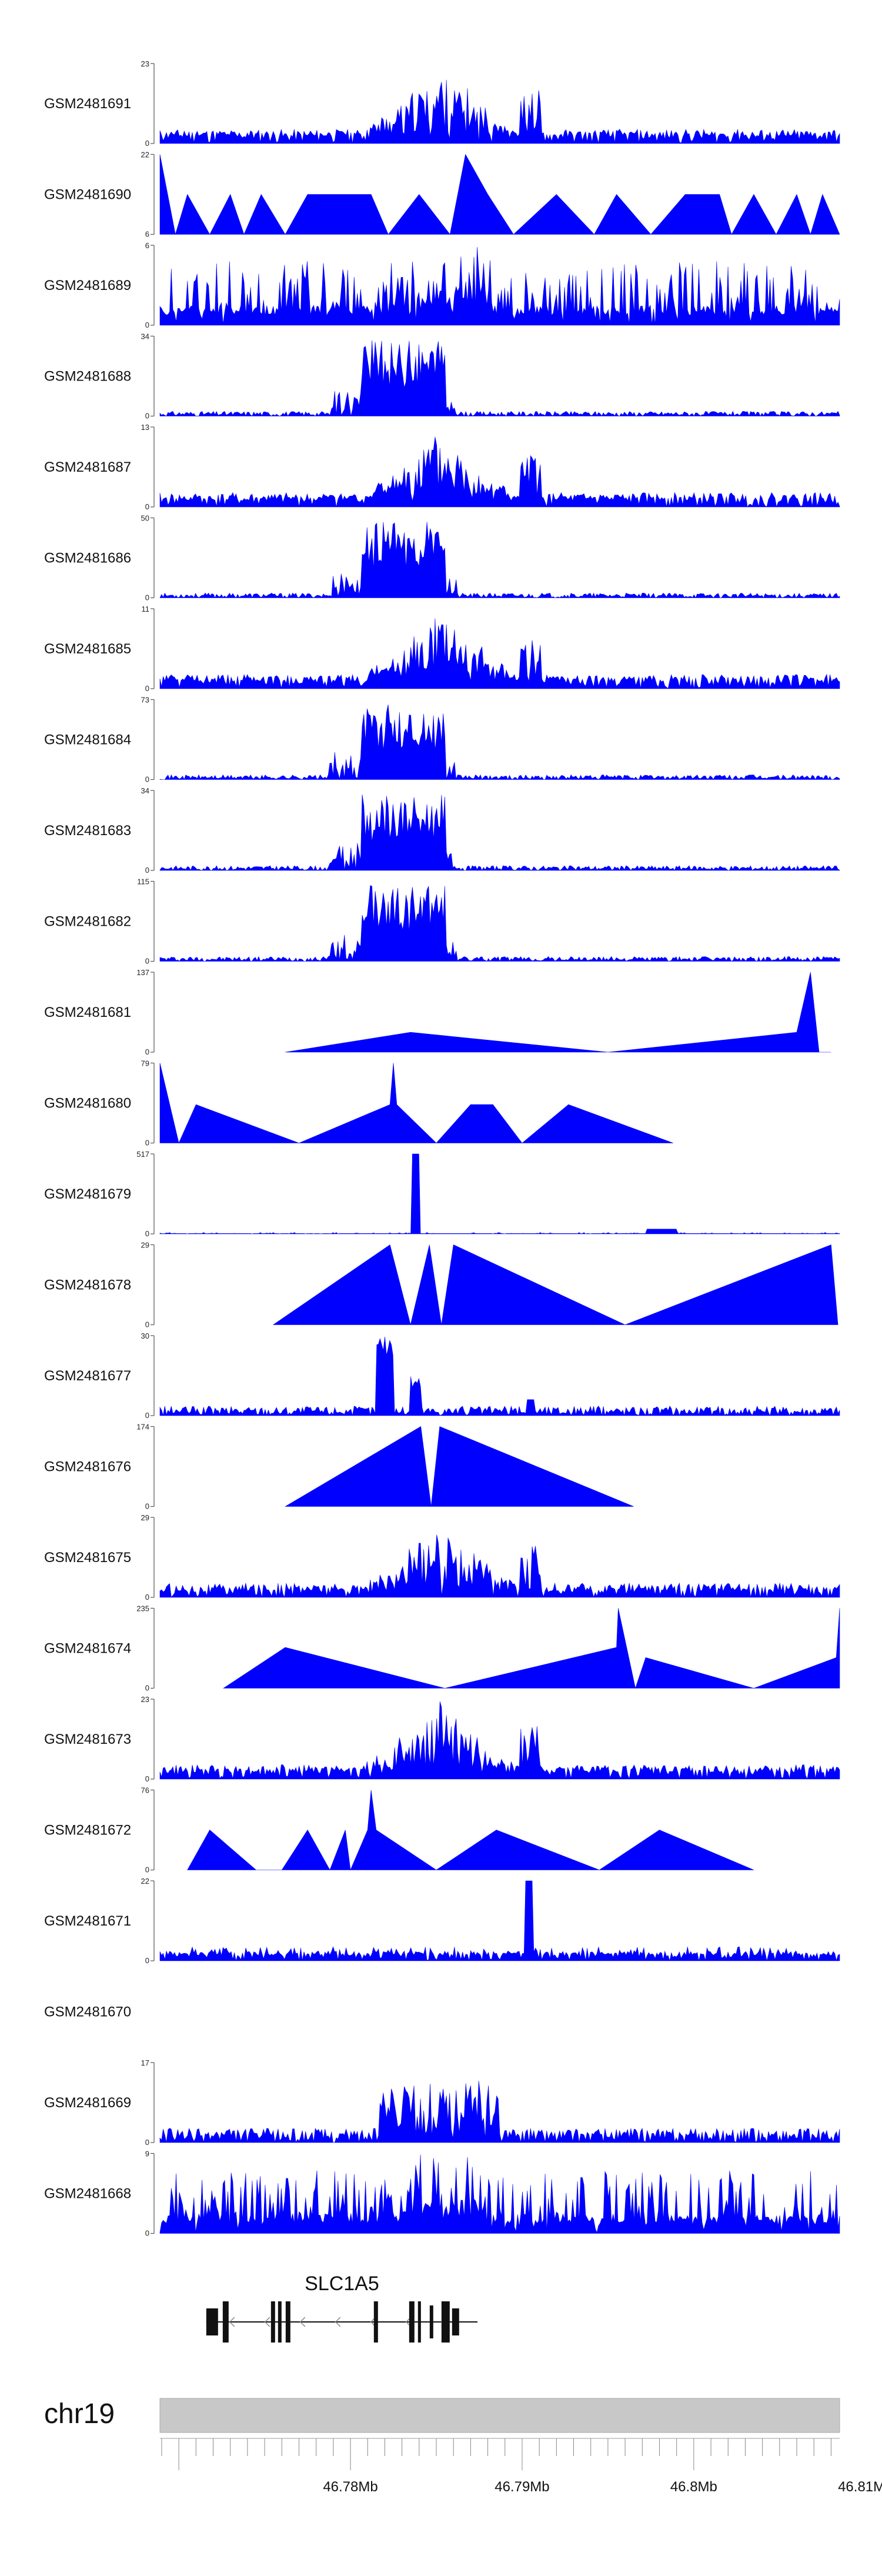 The height and width of the screenshot is (2576, 882). What do you see at coordinates (87, 2194) in the screenshot?
I see `track-label: GSM2481668` at bounding box center [87, 2194].